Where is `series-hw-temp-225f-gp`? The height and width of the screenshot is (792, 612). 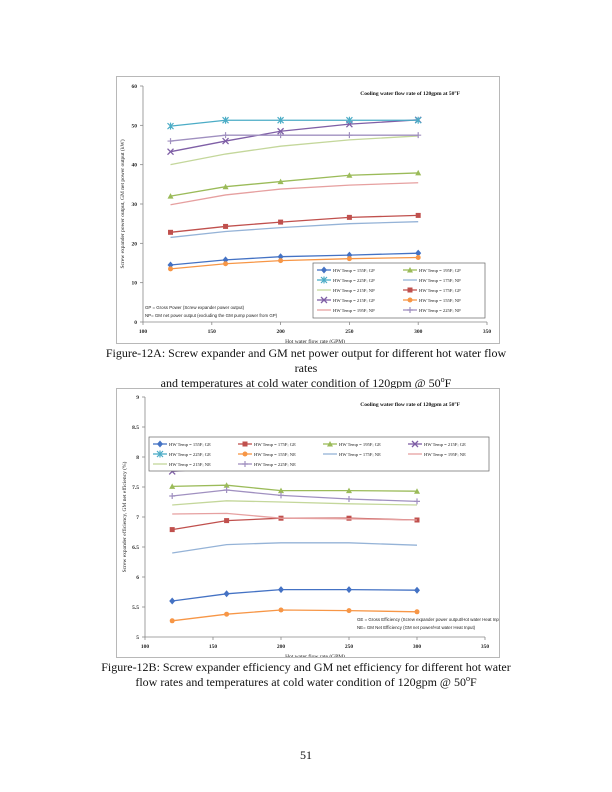
series-hw-temp-225f-gp is located at coordinates (294, 123).